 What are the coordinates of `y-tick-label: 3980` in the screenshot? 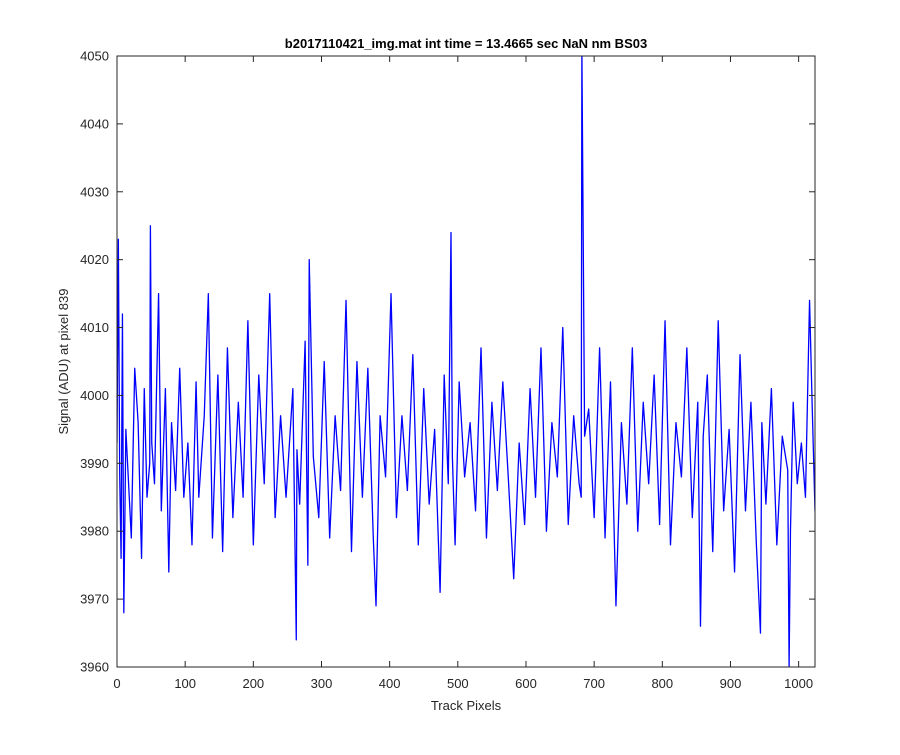 It's located at (94, 531).